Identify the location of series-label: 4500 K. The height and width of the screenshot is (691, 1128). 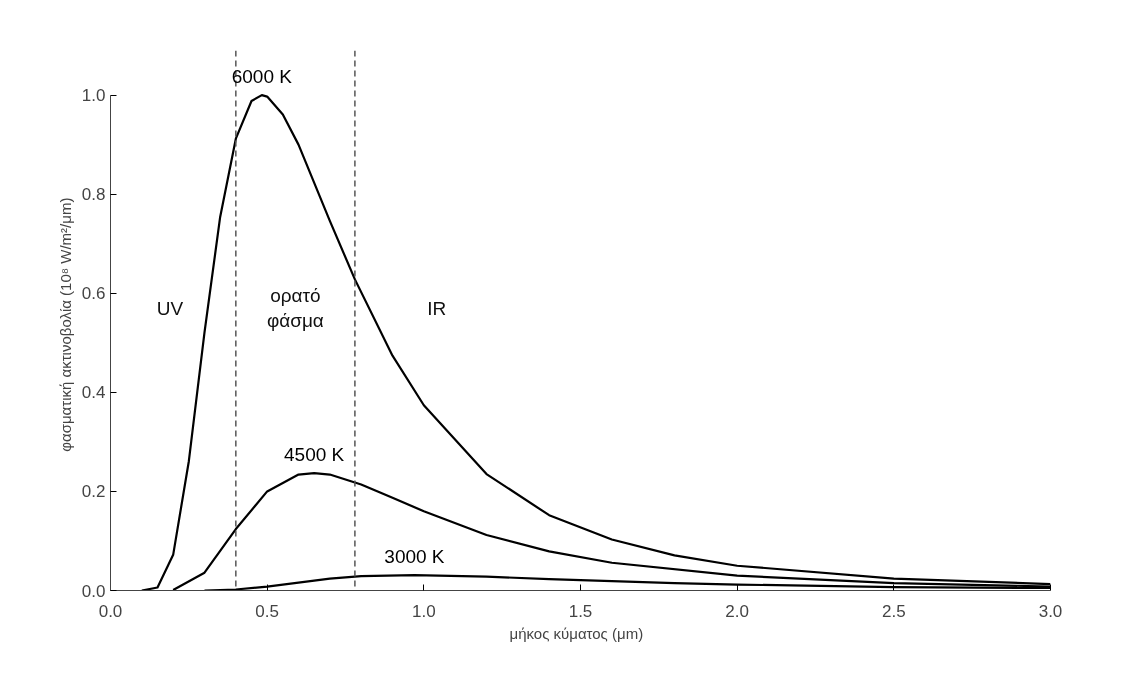
(314, 455).